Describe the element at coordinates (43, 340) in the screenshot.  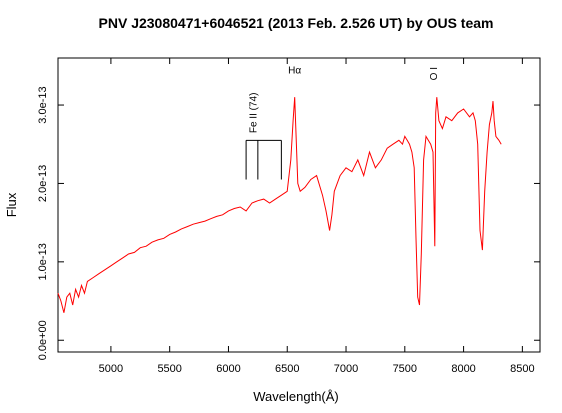
I see `y-tick-label: 0.0e+00` at that location.